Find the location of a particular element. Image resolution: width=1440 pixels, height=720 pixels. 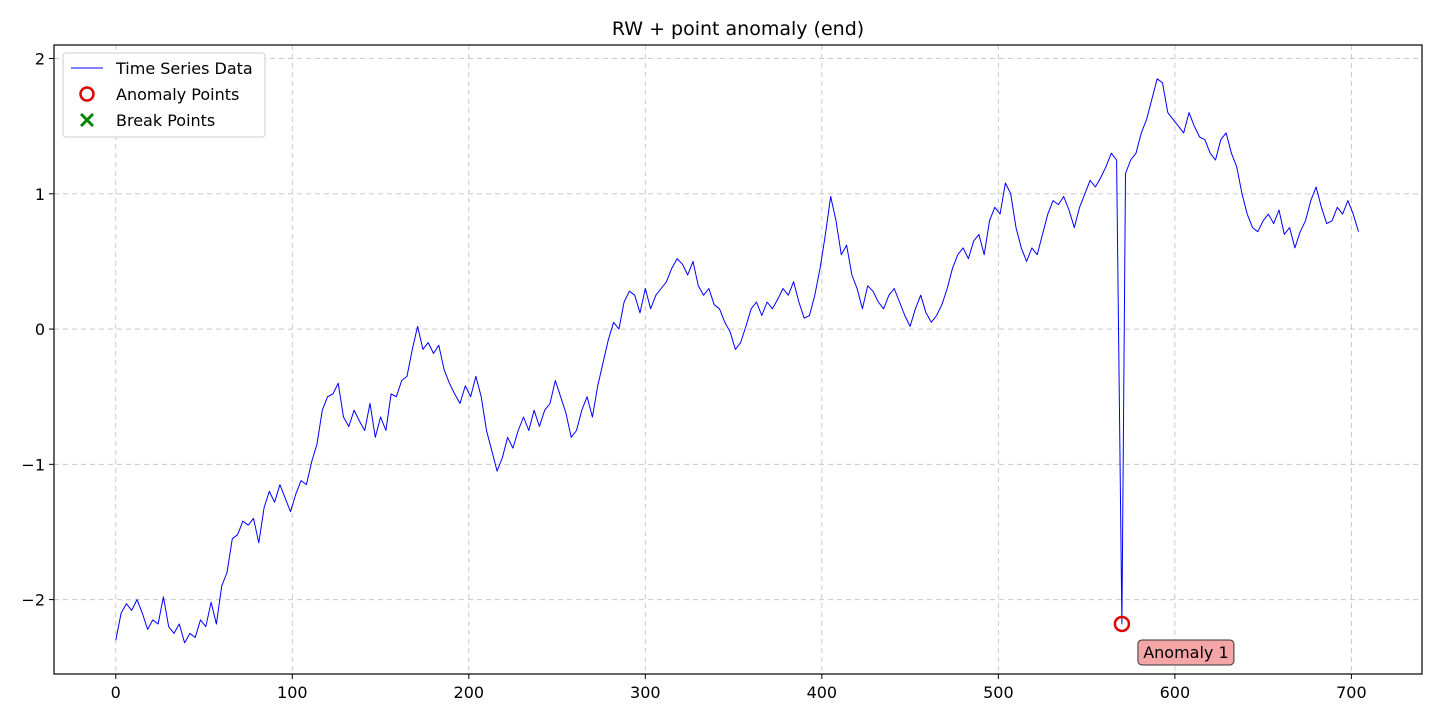

y-tick-label: 1 is located at coordinates (40, 194).